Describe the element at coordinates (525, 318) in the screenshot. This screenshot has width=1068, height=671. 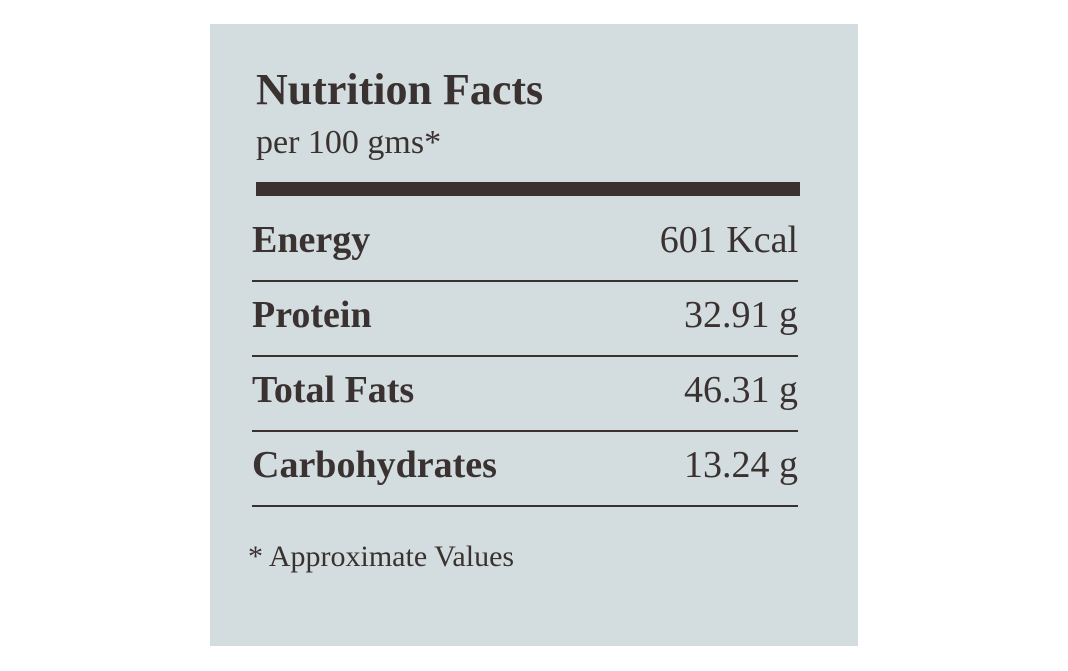
I see `nutrient-row: Protein 32.91 g` at that location.